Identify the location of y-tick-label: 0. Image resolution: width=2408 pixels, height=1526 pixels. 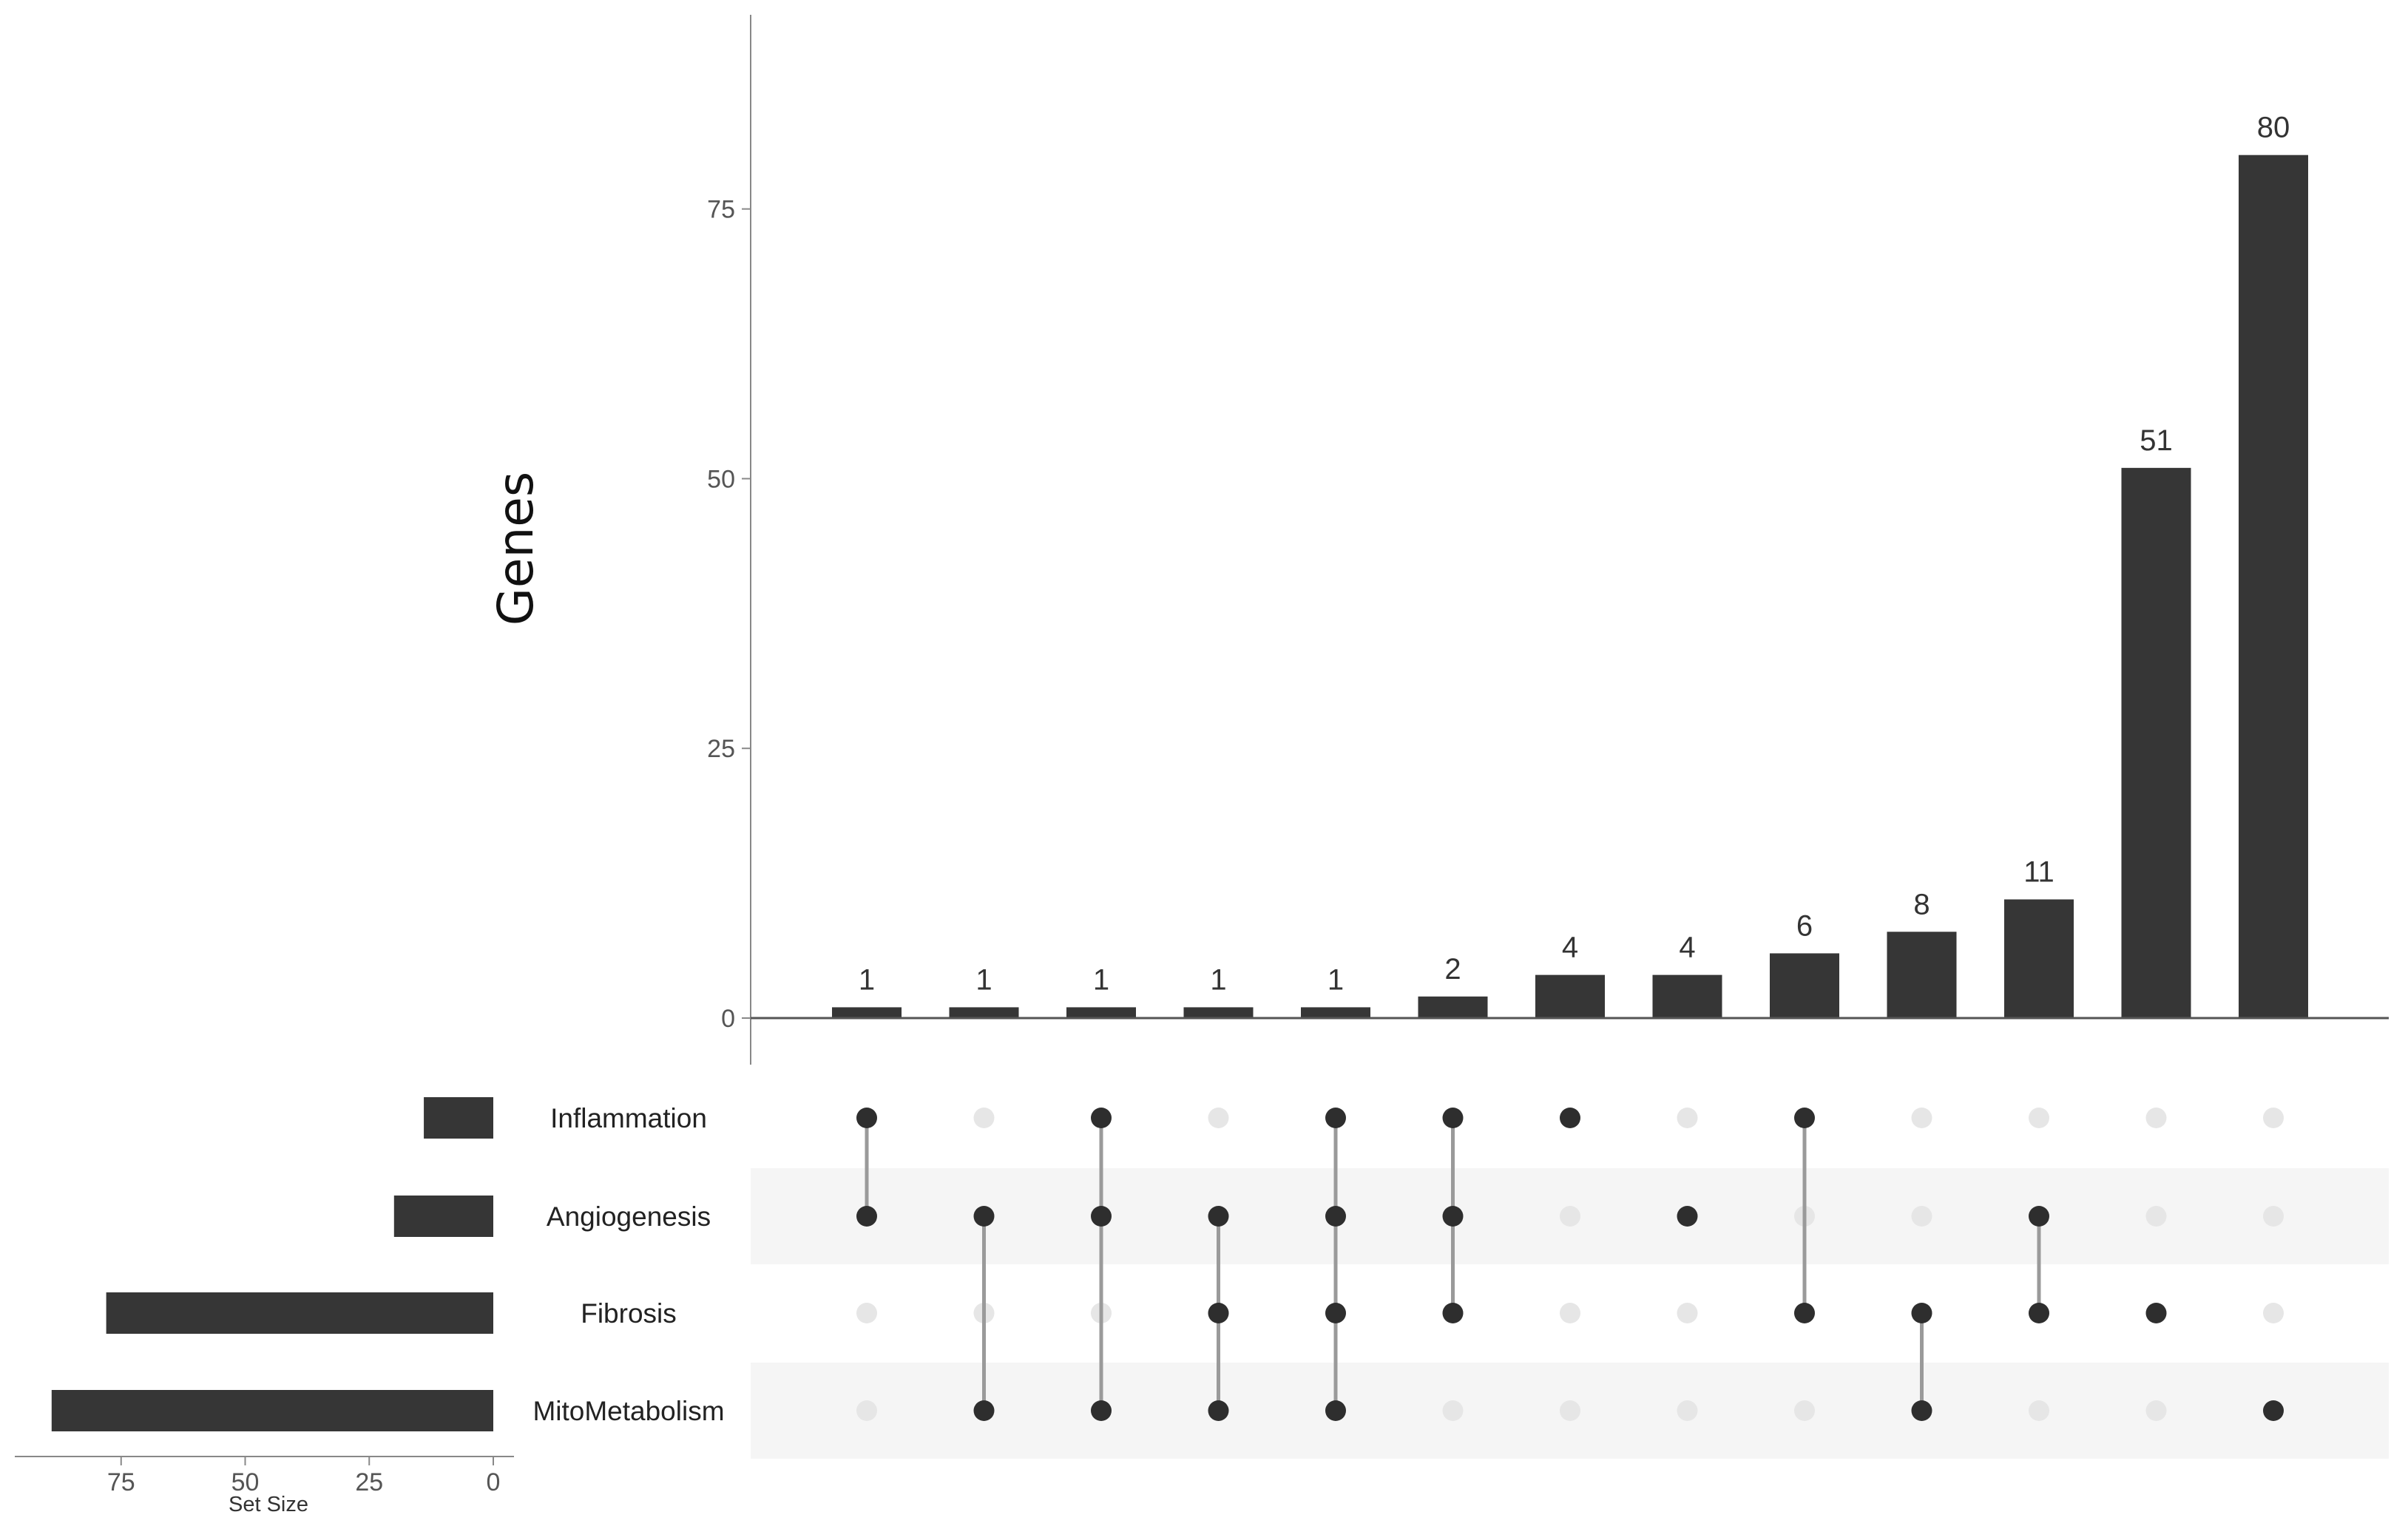
(728, 1019).